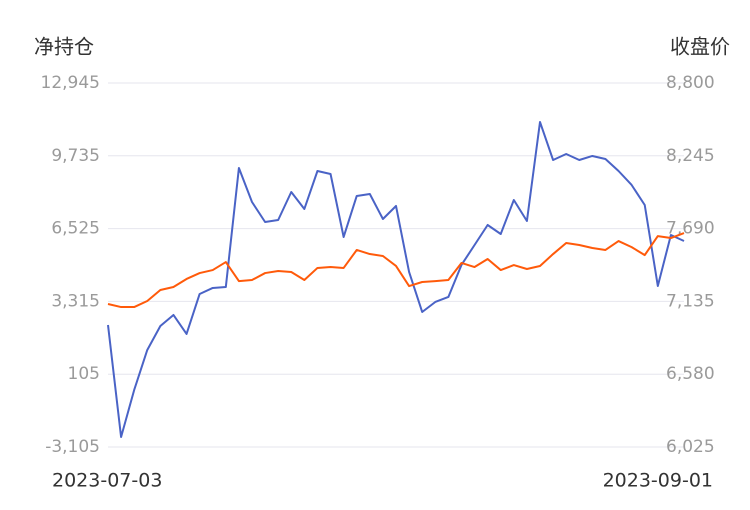  I want to click on y2-tick-label: 6,025, so click(690, 447).